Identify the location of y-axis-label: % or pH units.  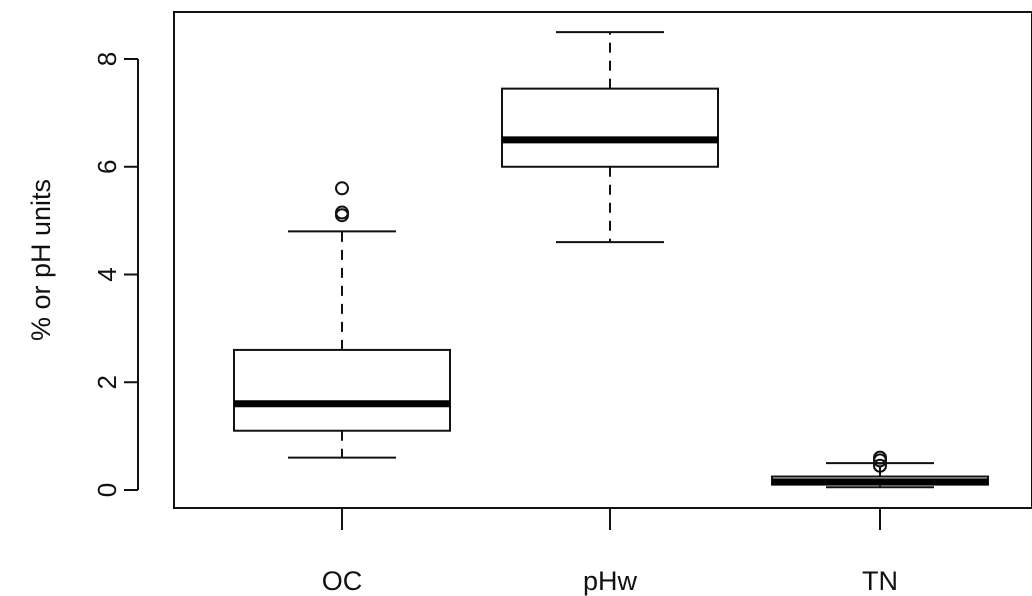
(41, 260).